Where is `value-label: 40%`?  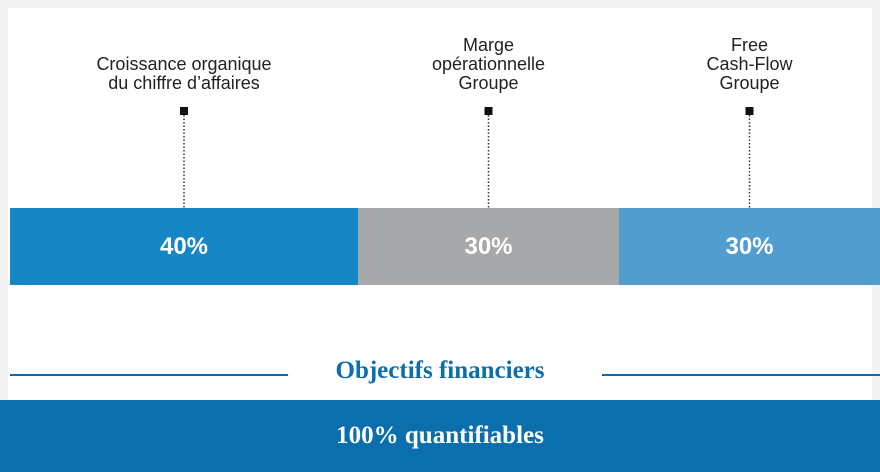 value-label: 40% is located at coordinates (184, 246).